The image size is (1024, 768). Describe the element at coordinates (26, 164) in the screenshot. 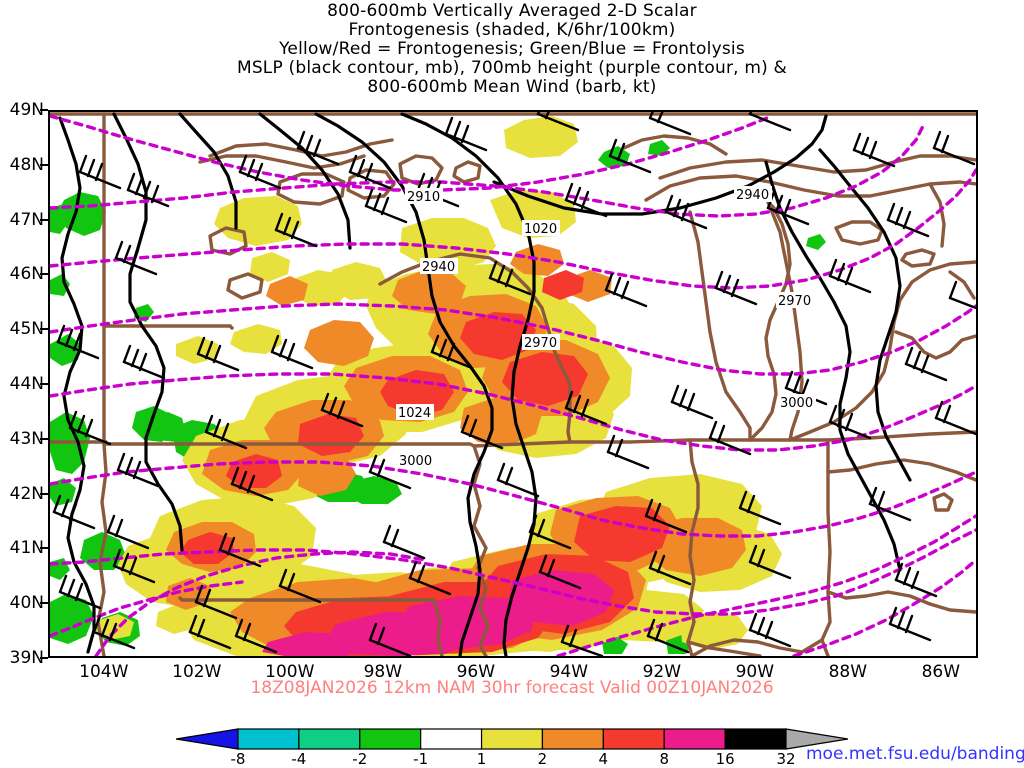

I see `lat-tick-label: 48N` at that location.